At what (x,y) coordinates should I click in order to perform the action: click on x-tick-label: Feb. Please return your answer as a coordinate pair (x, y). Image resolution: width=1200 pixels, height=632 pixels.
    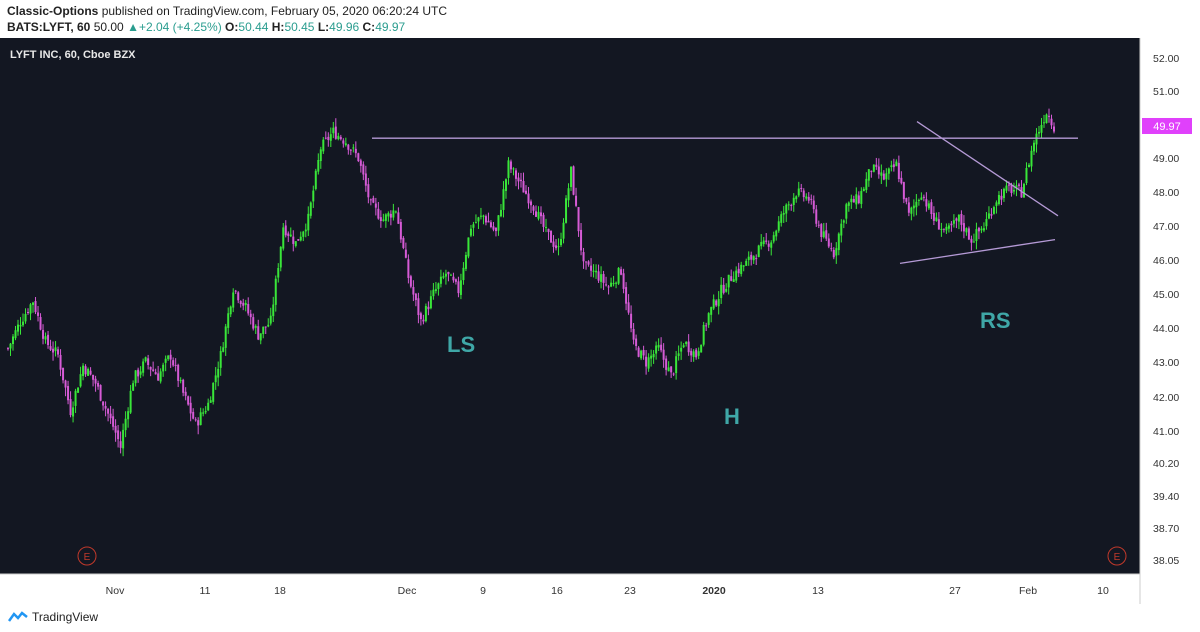
    Looking at the image, I should click on (1028, 591).